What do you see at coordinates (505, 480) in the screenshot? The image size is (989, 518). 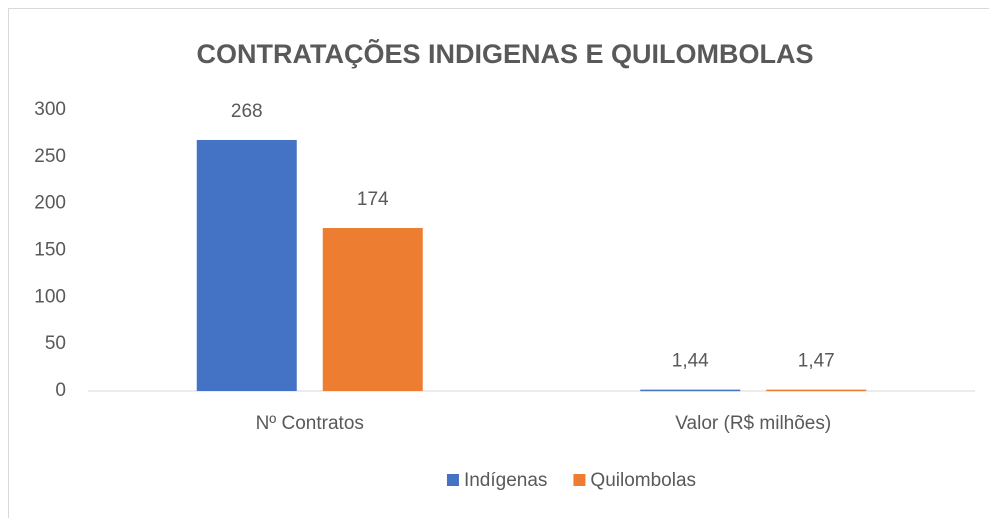 I see `legend-label: Indígenas` at bounding box center [505, 480].